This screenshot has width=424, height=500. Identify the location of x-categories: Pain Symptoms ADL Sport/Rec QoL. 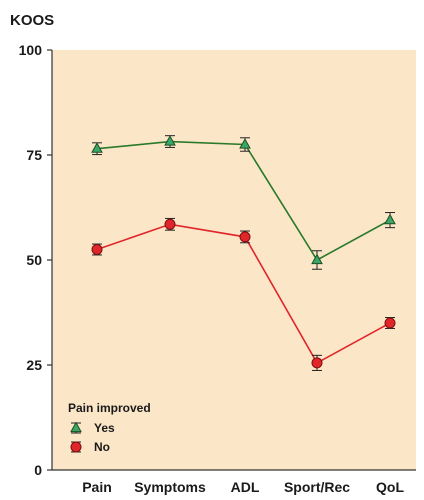
(243, 487).